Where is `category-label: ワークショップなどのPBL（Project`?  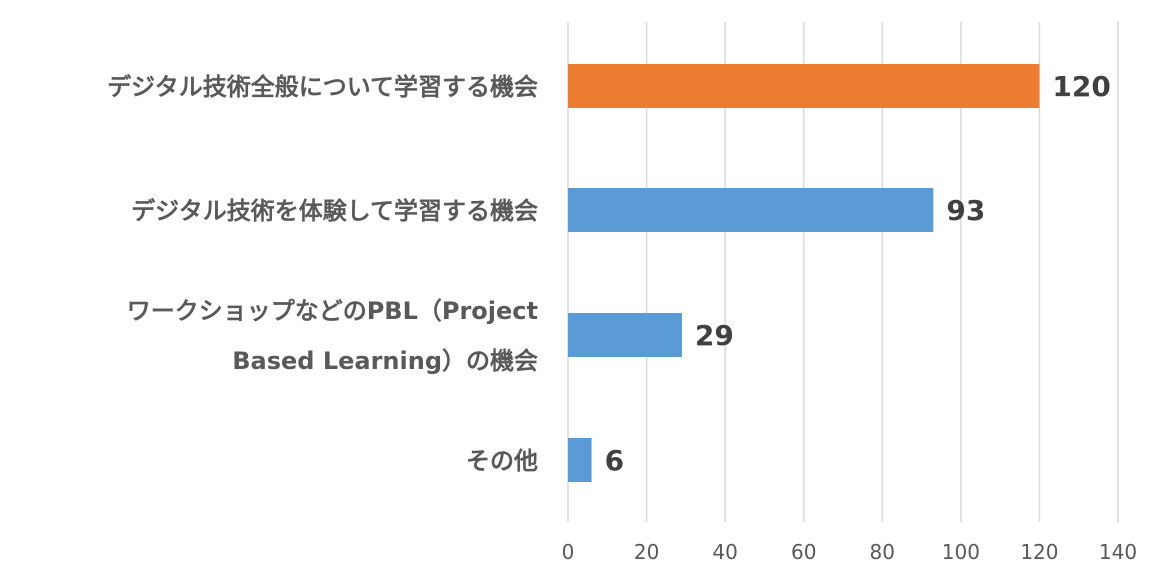
category-label: ワークショップなどのPBL（Project is located at coordinates (332, 311).